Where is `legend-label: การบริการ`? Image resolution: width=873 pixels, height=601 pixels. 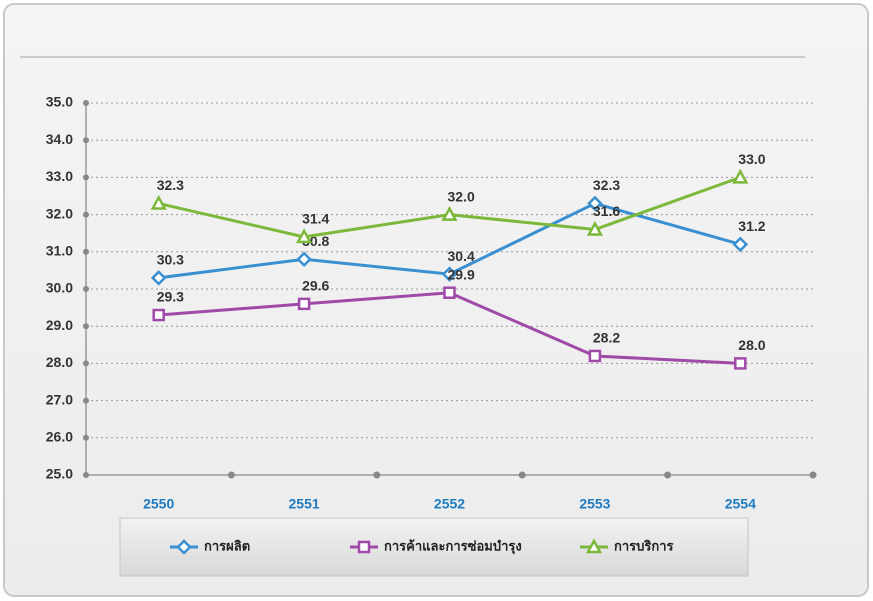 legend-label: การบริการ is located at coordinates (644, 545).